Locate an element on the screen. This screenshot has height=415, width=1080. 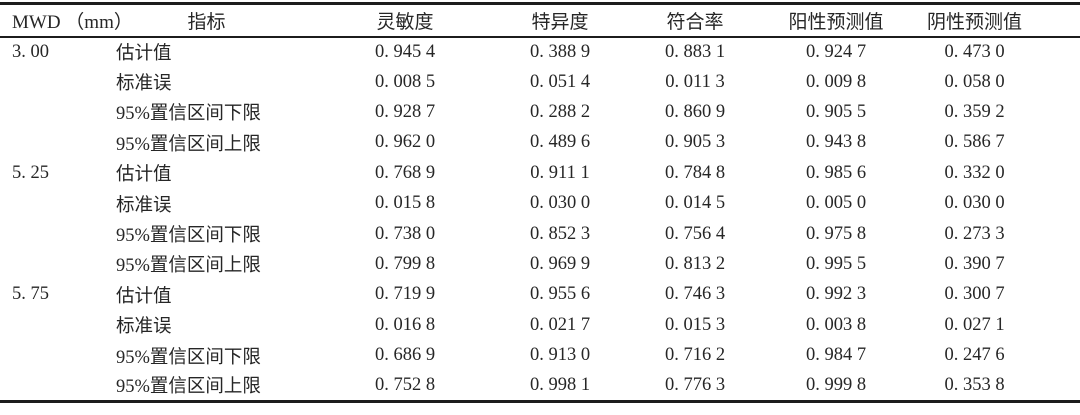
column-header-specificity: 特异度 is located at coordinates (560, 20).